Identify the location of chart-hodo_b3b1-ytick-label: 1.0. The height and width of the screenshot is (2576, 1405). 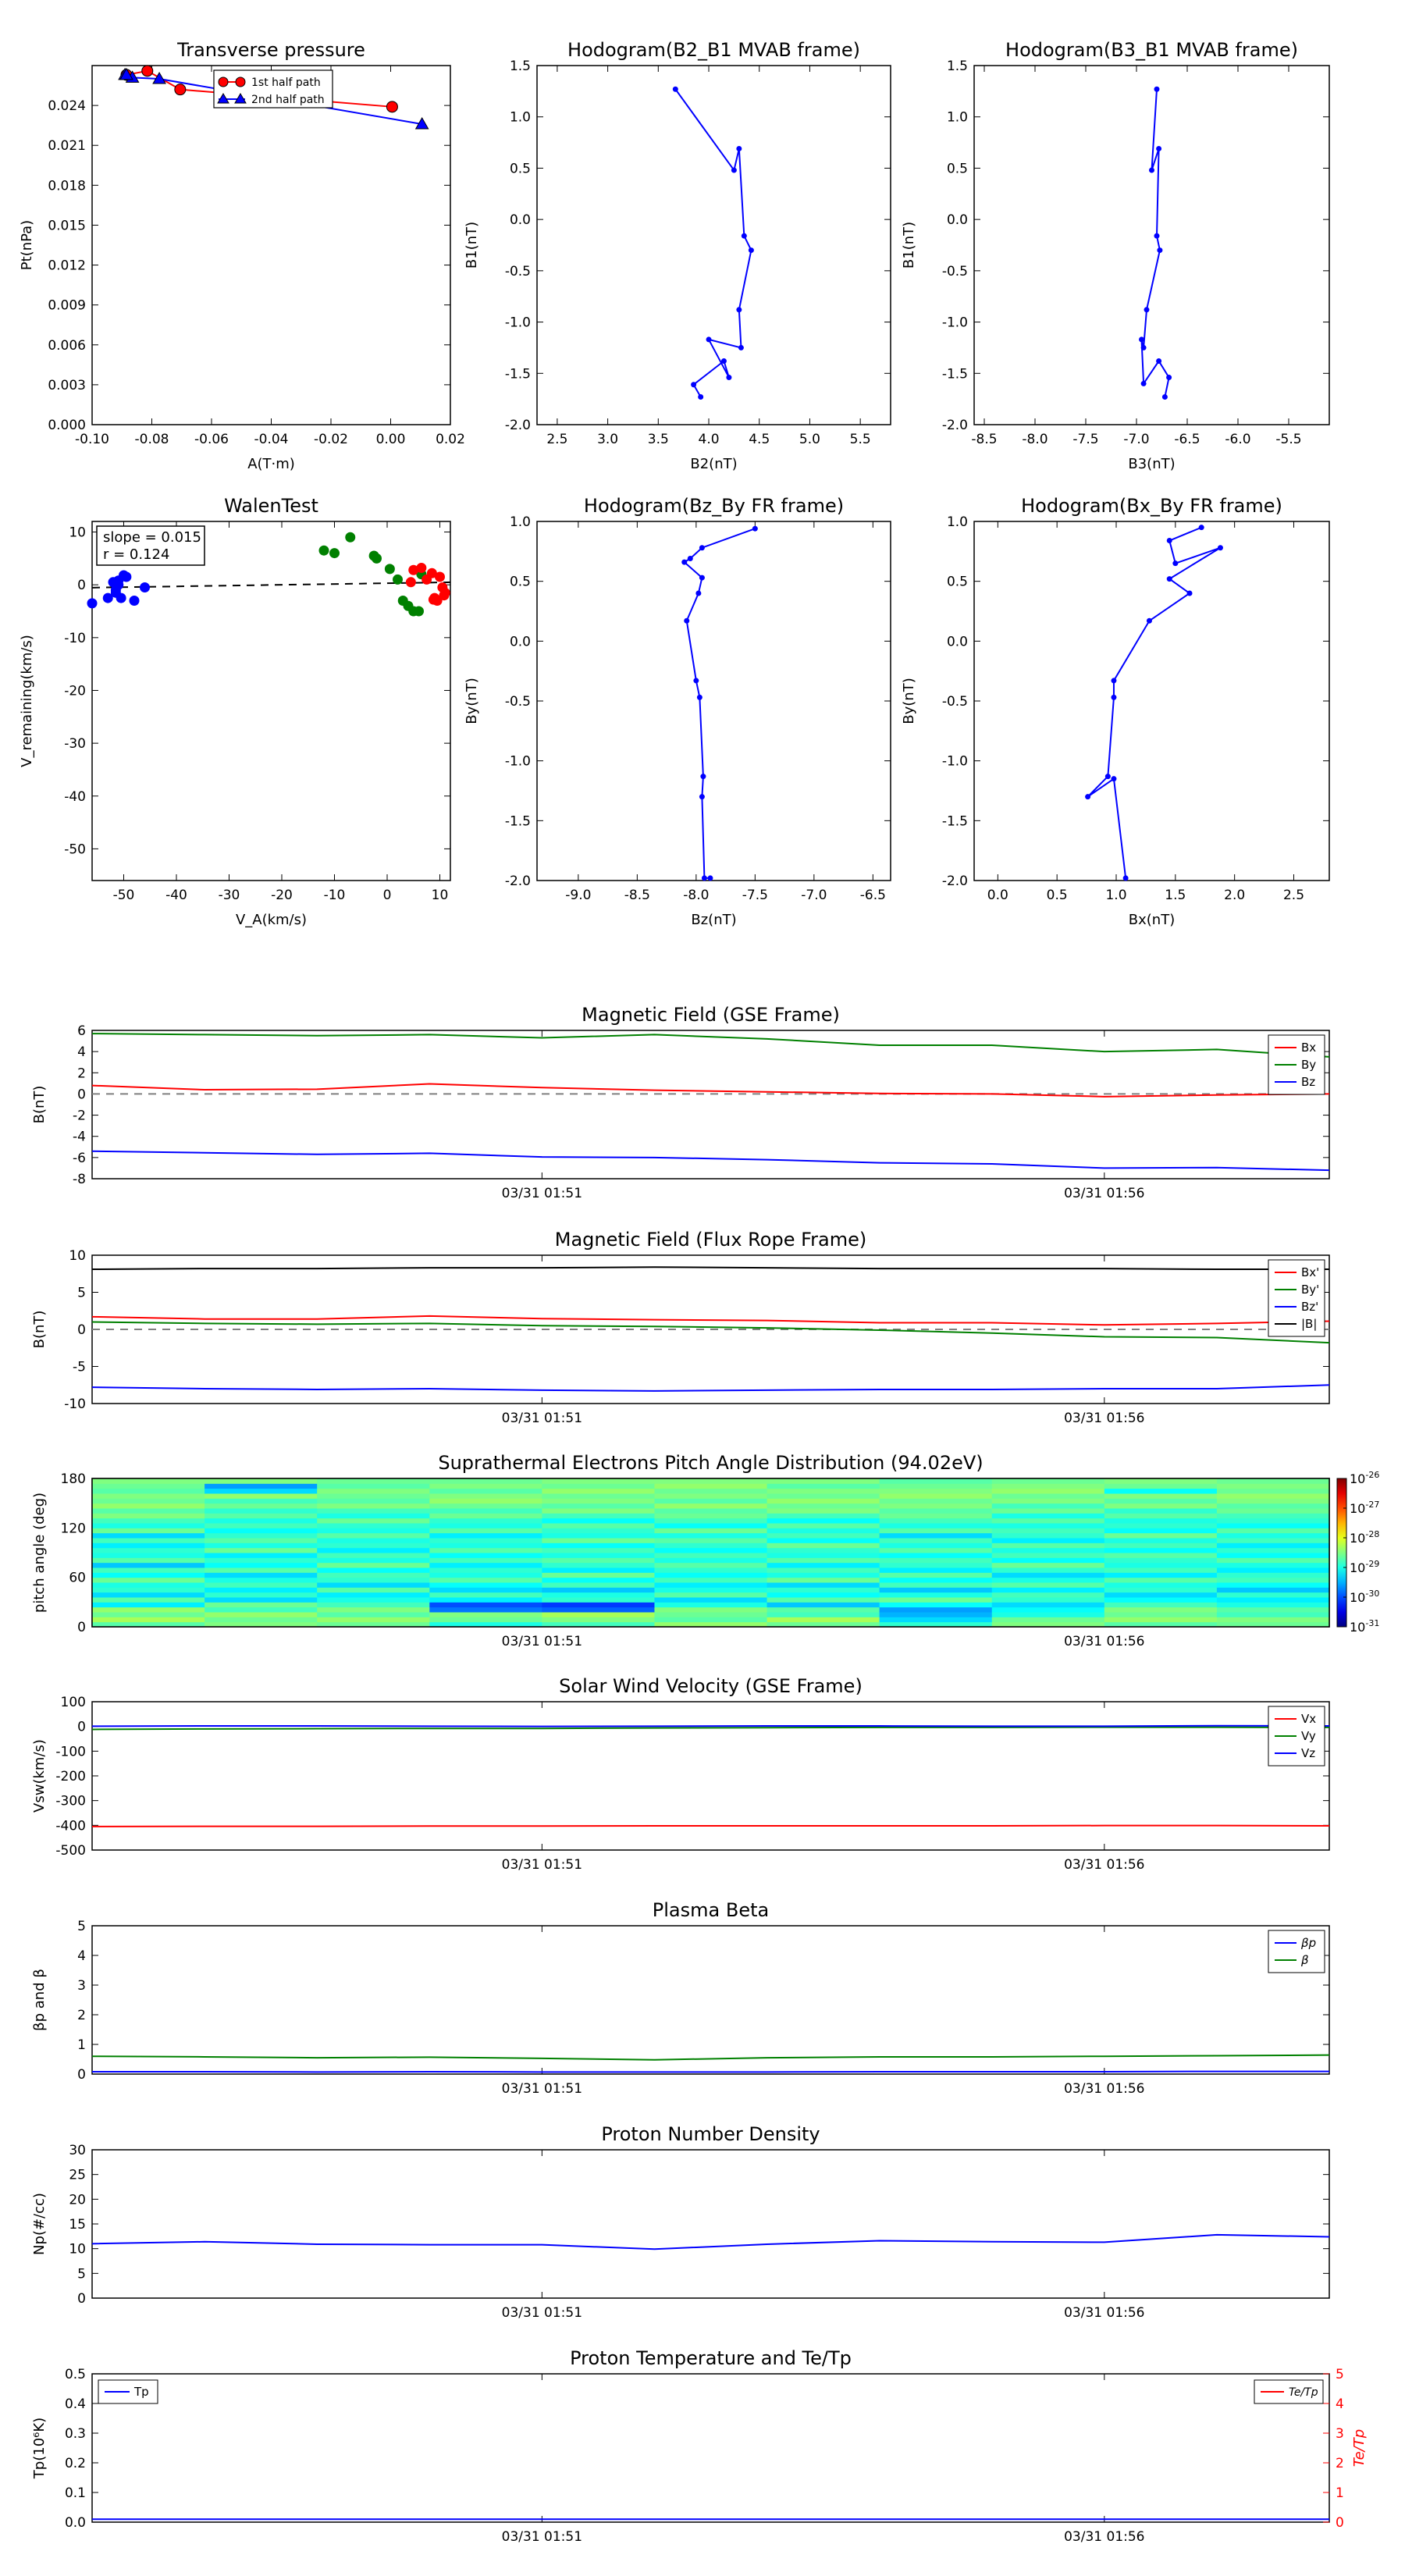
(958, 118).